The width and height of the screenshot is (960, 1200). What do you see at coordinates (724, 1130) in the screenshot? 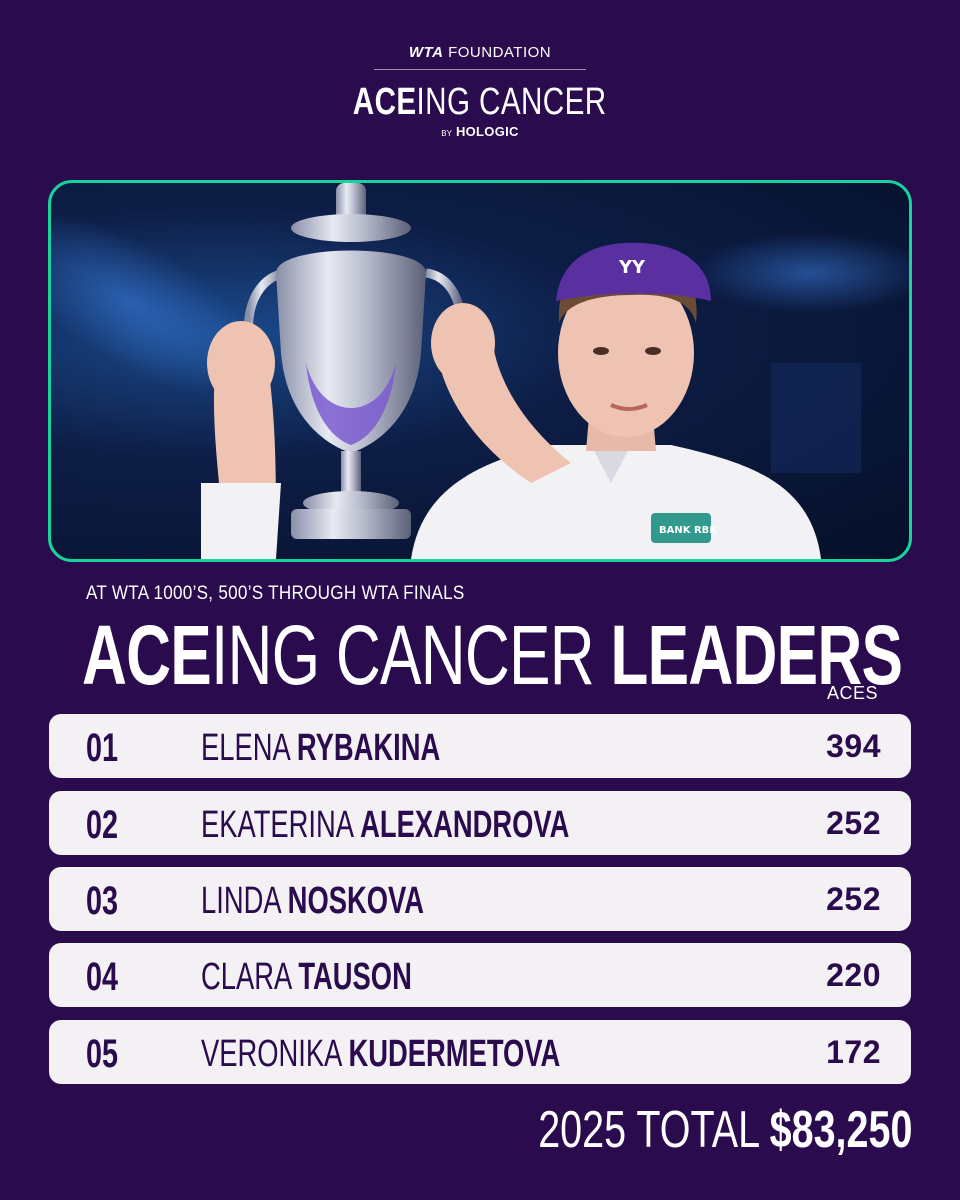
I see `season-total: 2025 TOTAL $83,250` at bounding box center [724, 1130].